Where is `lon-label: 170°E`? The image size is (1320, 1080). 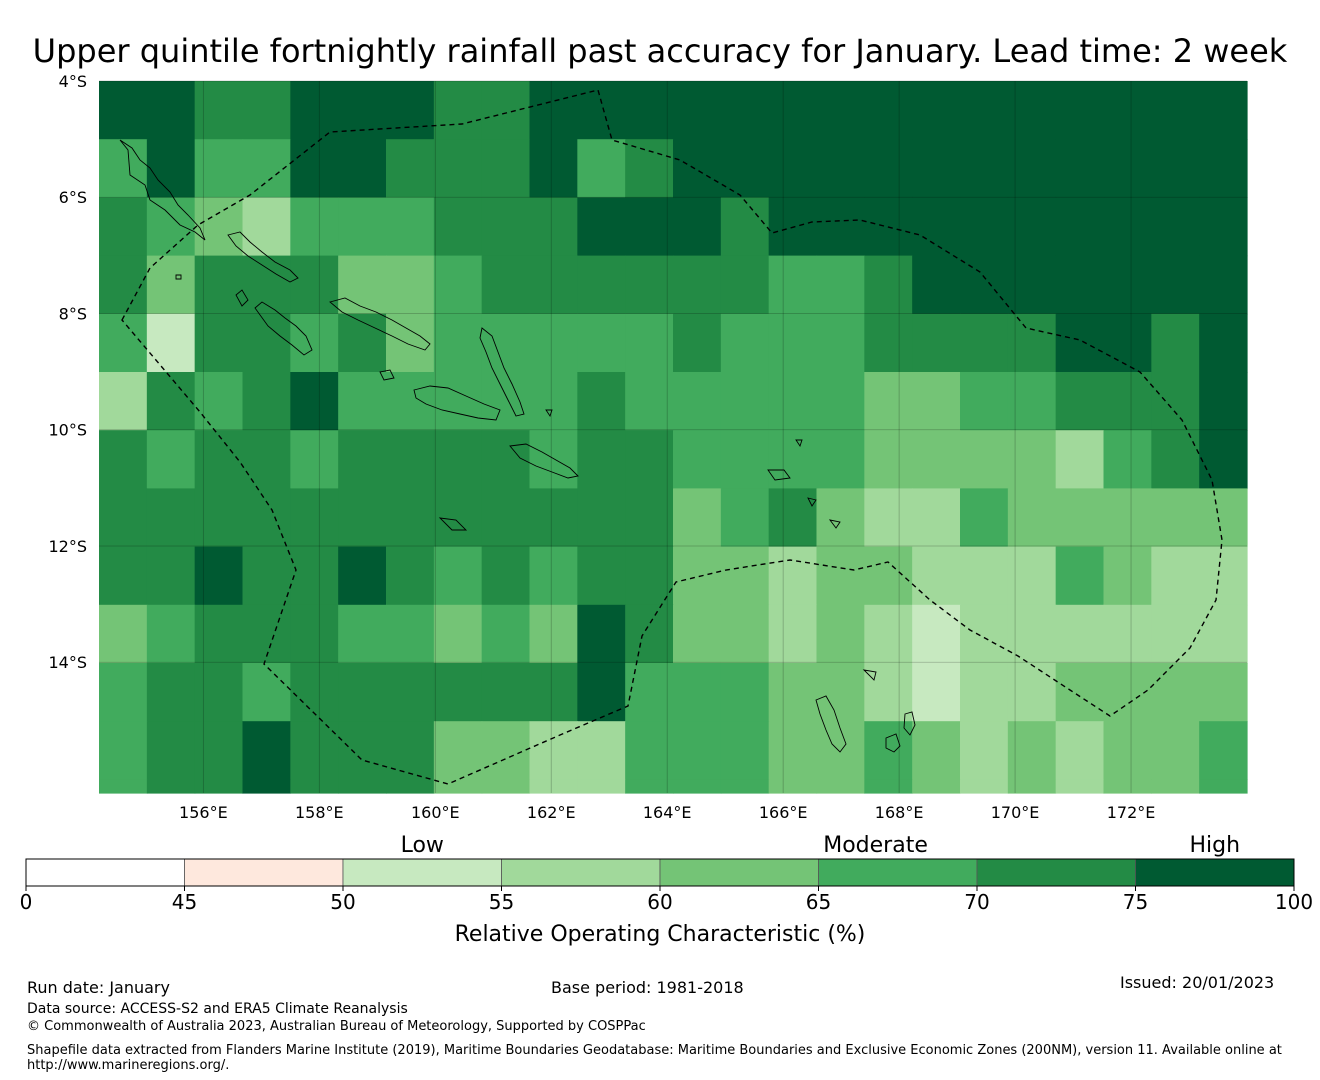
lon-label: 170°E is located at coordinates (1015, 812).